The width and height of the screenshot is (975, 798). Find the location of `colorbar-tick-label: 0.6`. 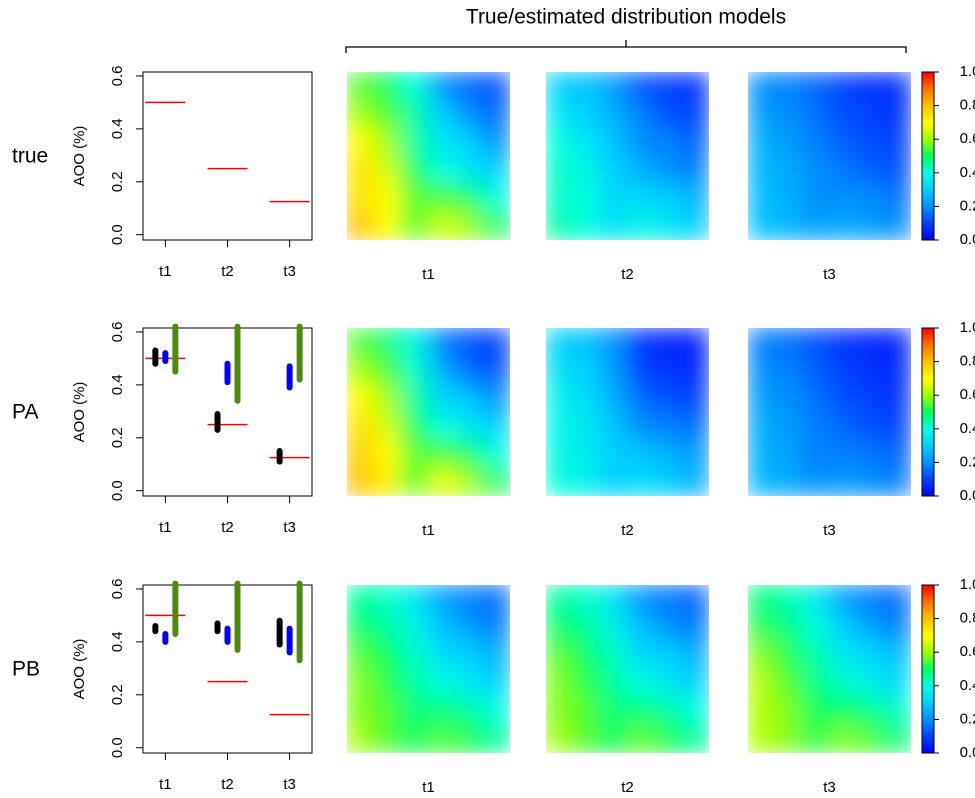

colorbar-tick-label: 0.6 is located at coordinates (967, 138).